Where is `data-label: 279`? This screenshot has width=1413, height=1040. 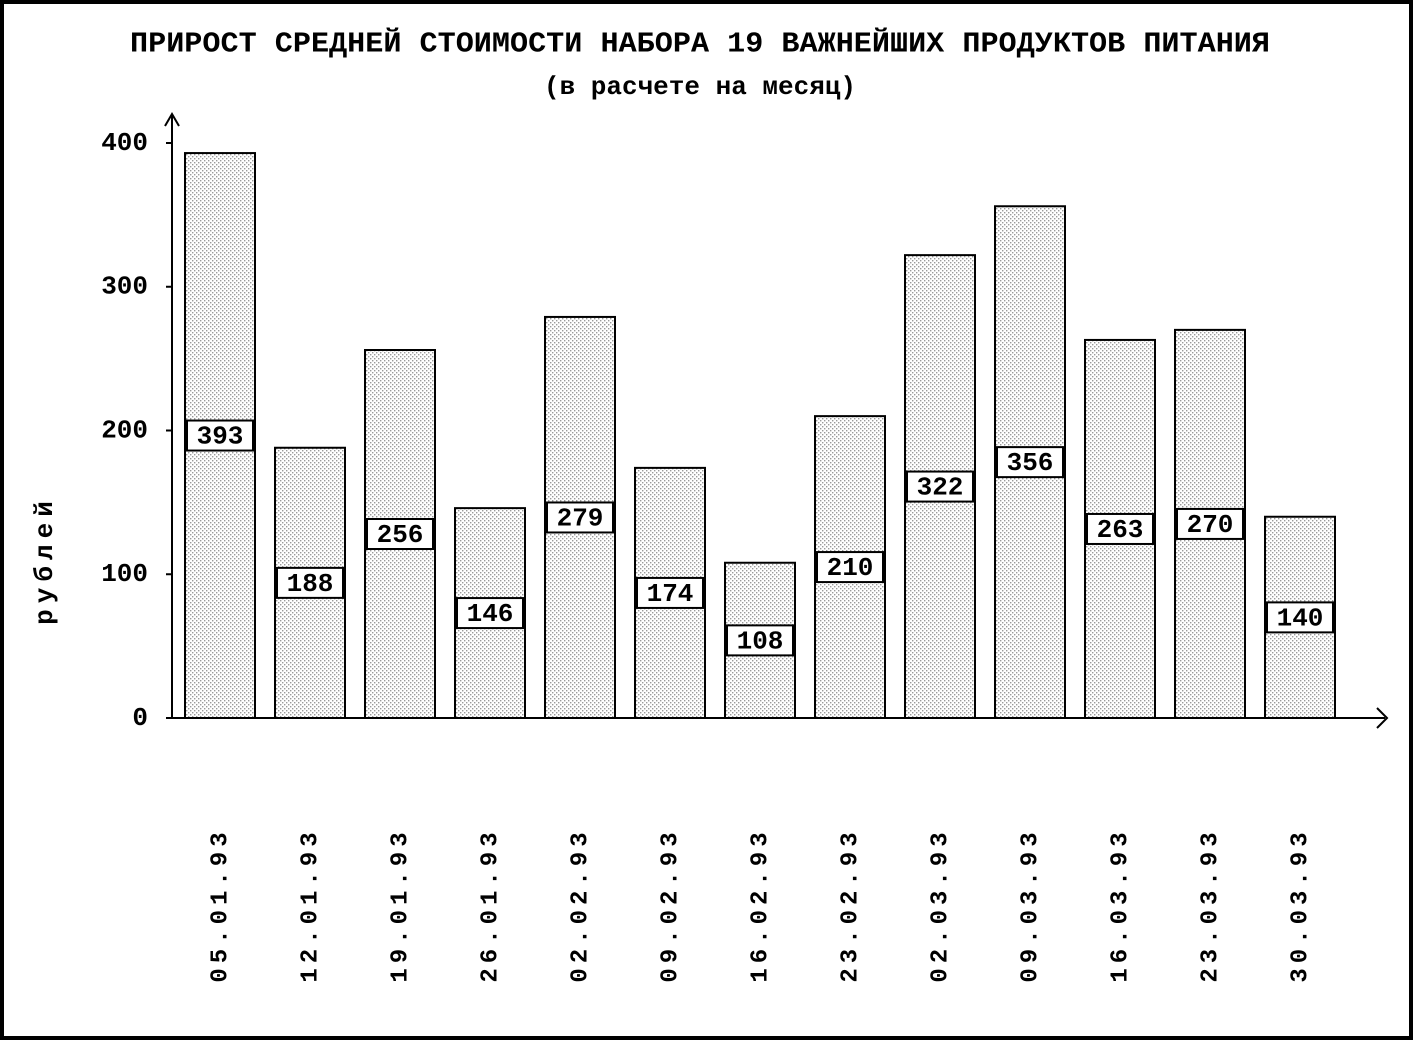 data-label: 279 is located at coordinates (580, 518).